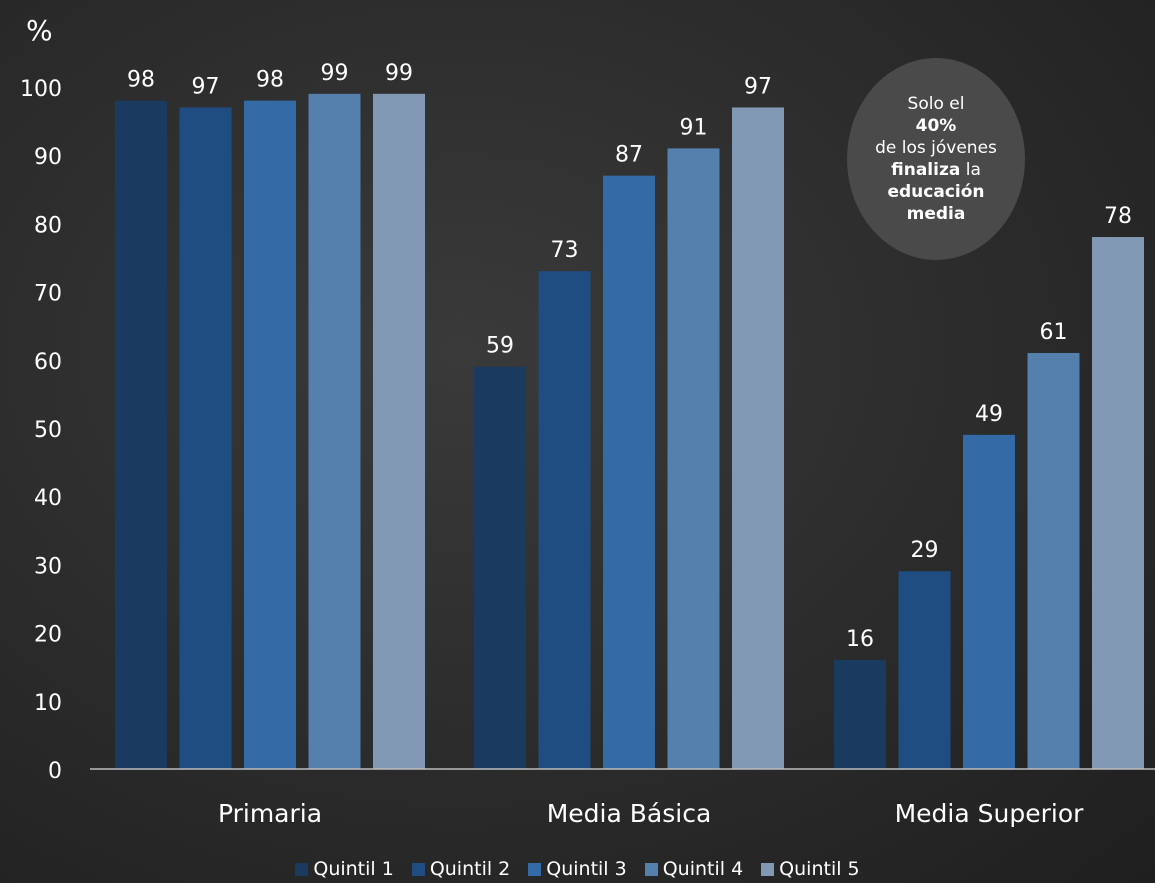  I want to click on y-axis-ticks: 0 10 20 30 40 50 60 70 80 90 100, so click(41, 430).